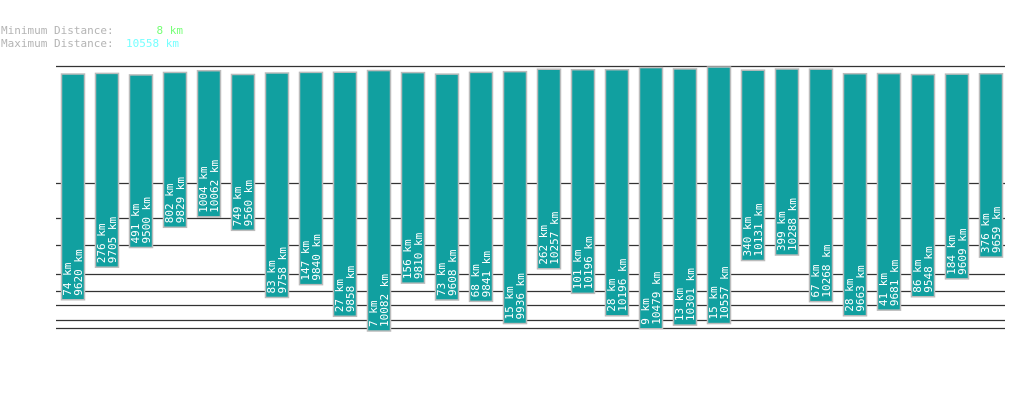 This screenshot has height=402, width=1019. I want to click on min-distance-label: 74 km, so click(67, 278).